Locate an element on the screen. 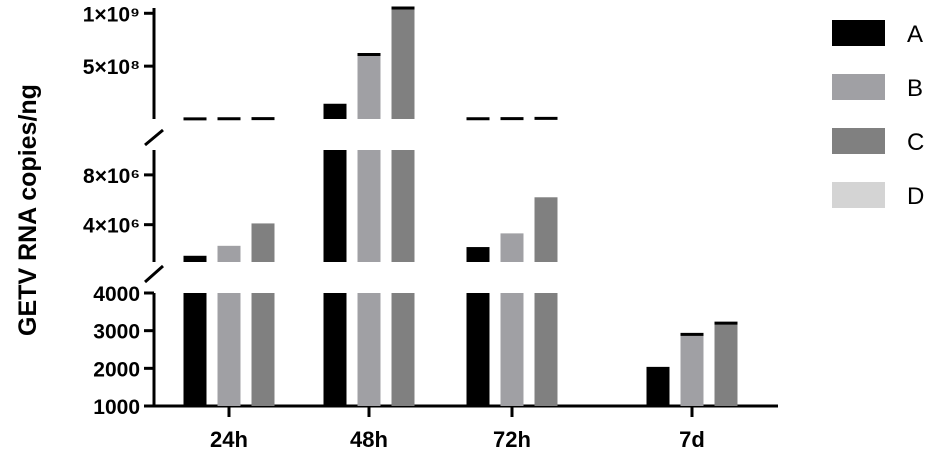  legend-label: C is located at coordinates (915, 142).